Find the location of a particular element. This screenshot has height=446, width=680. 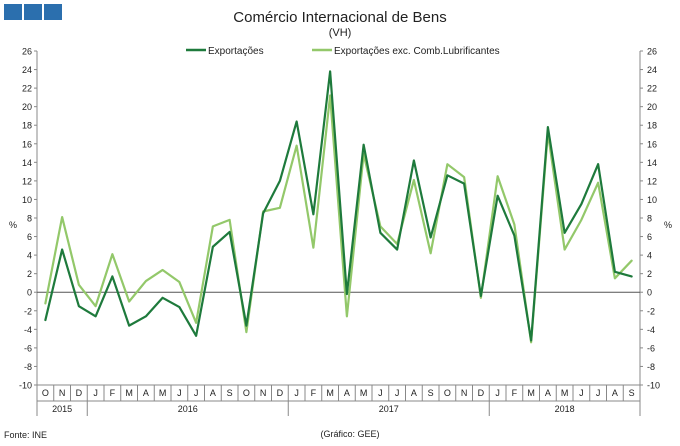

y-tick-label-left: 2 is located at coordinates (29, 274).